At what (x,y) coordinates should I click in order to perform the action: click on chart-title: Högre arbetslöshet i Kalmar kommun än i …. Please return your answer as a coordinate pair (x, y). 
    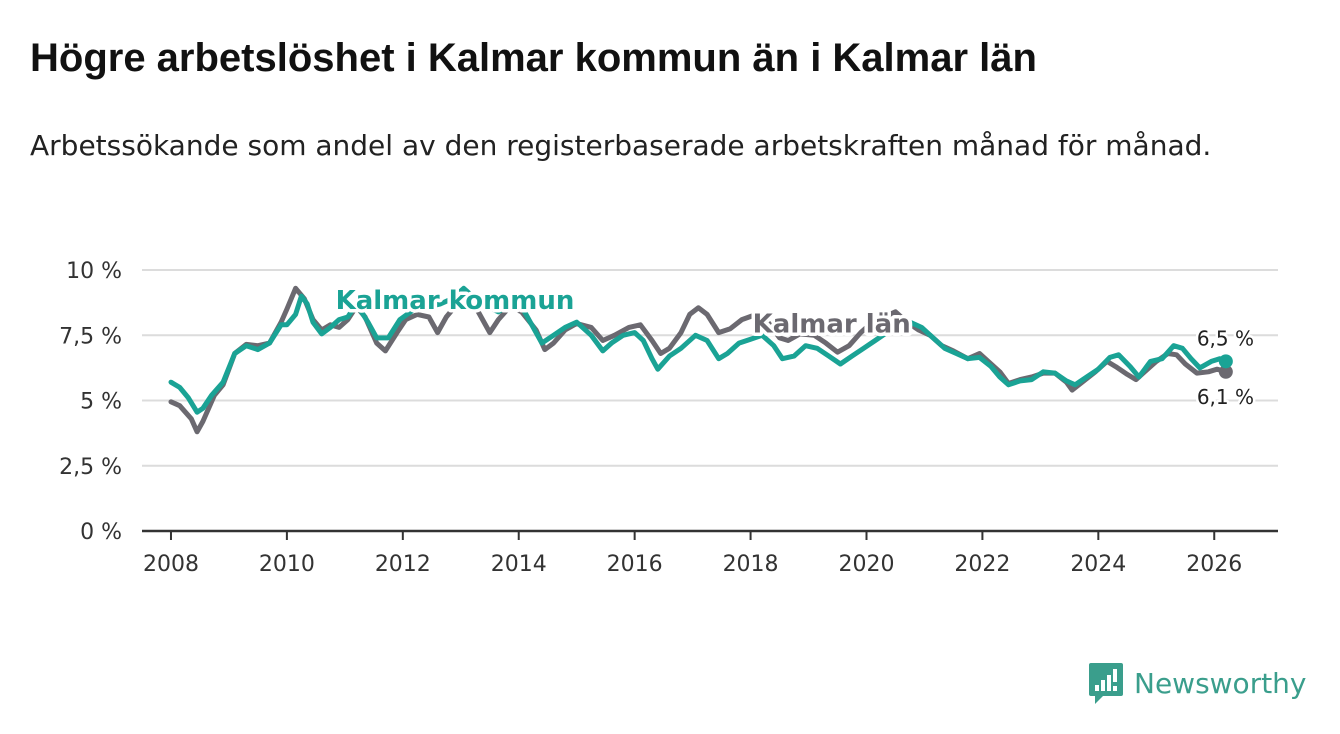
    Looking at the image, I should click on (533, 58).